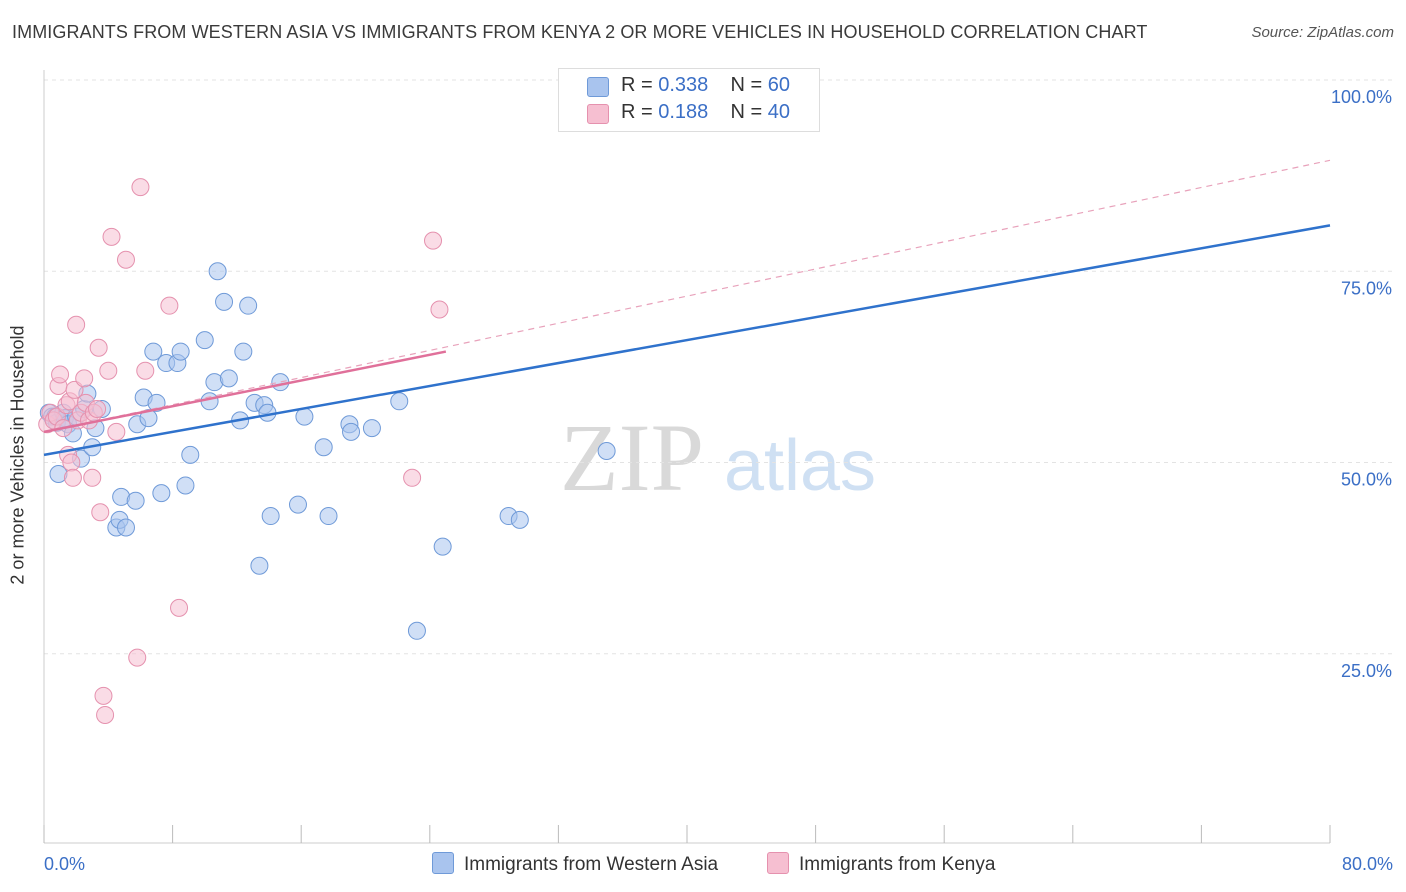  I want to click on legend-r-value-western-asia: 0.338, so click(683, 85).